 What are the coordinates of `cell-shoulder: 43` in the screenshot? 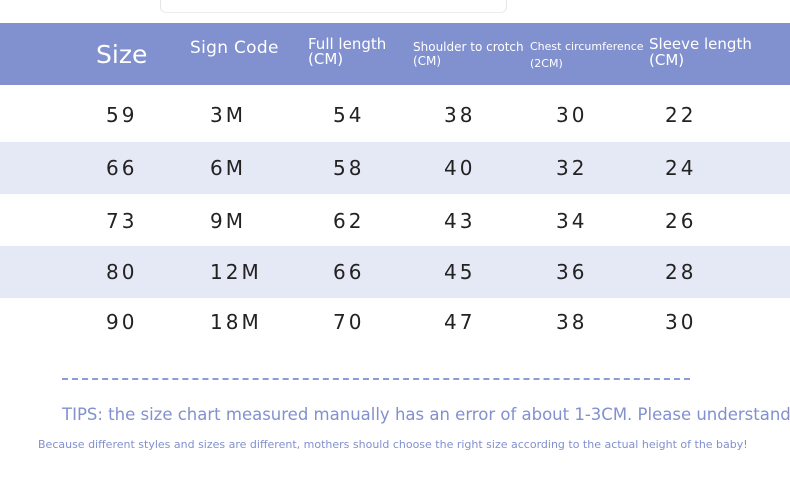 It's located at (460, 221).